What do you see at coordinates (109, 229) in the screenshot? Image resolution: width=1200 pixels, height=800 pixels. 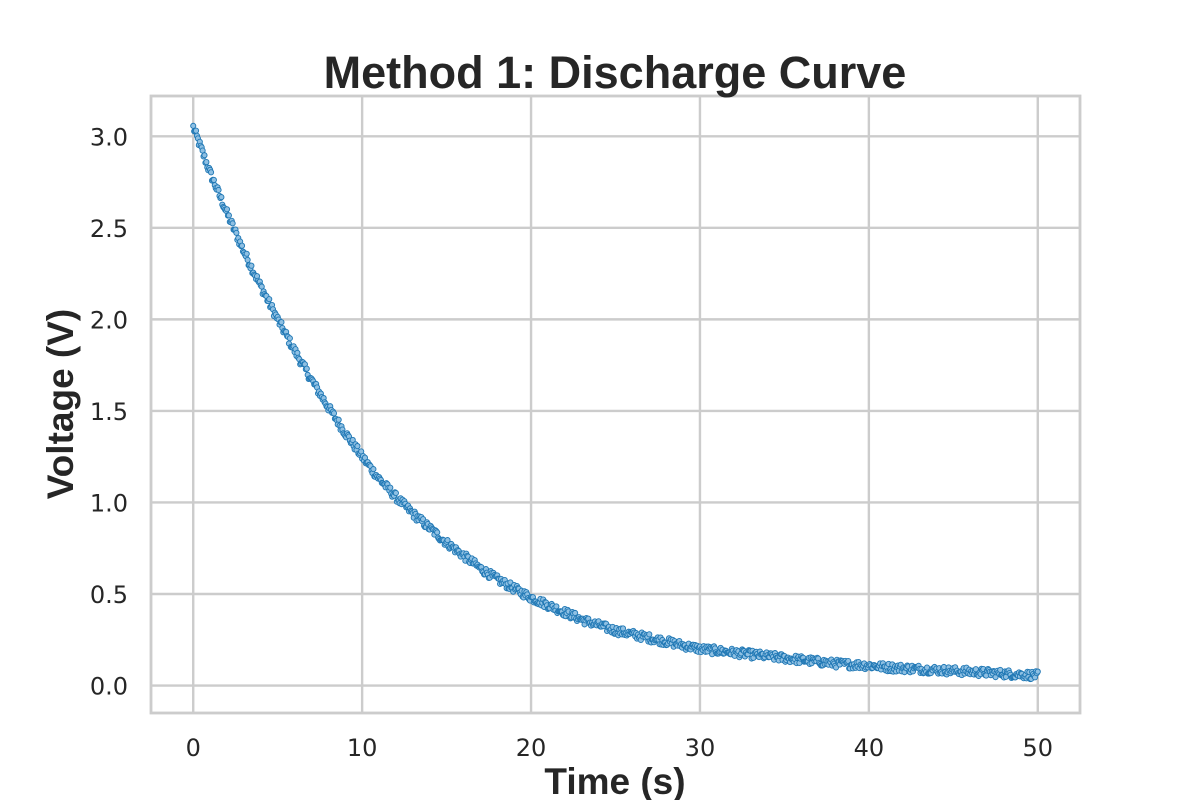 I see `y-tick-label: 2.5` at bounding box center [109, 229].